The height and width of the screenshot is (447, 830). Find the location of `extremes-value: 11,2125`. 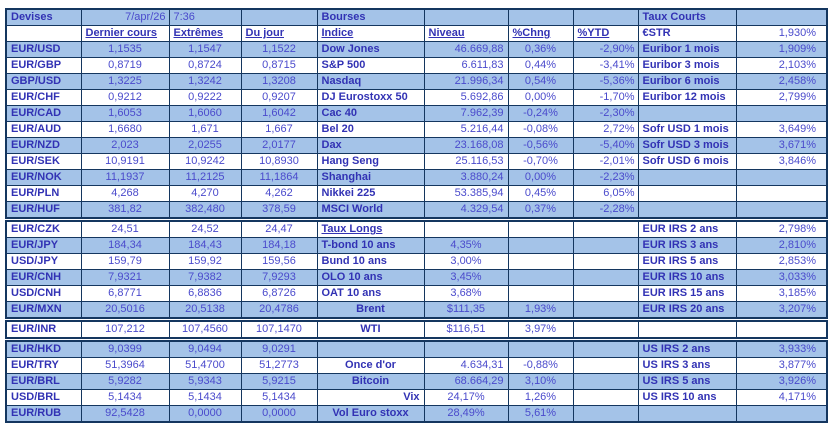

extremes-value: 11,2125 is located at coordinates (205, 177).